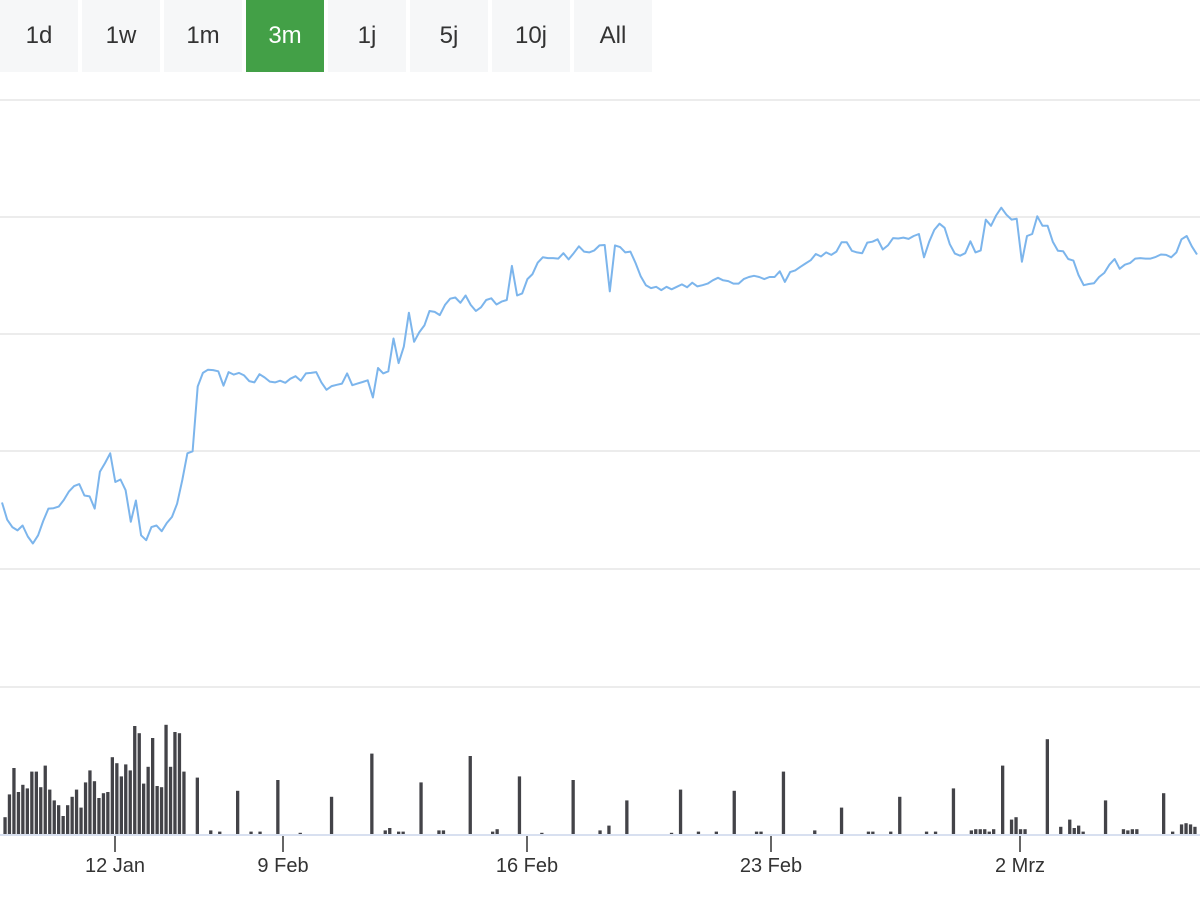  I want to click on range-button-1m: 1m, so click(203, 36).